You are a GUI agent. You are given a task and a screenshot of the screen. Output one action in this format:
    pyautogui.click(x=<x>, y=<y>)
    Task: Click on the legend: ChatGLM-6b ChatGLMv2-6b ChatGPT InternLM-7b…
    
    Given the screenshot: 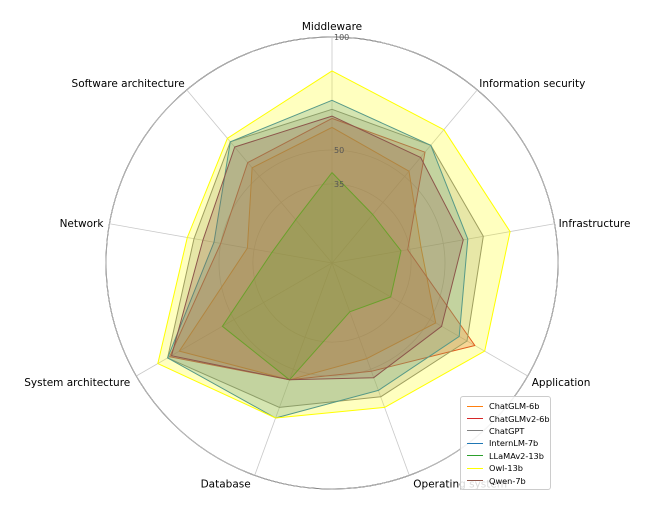 What is the action you would take?
    pyautogui.click(x=505, y=443)
    